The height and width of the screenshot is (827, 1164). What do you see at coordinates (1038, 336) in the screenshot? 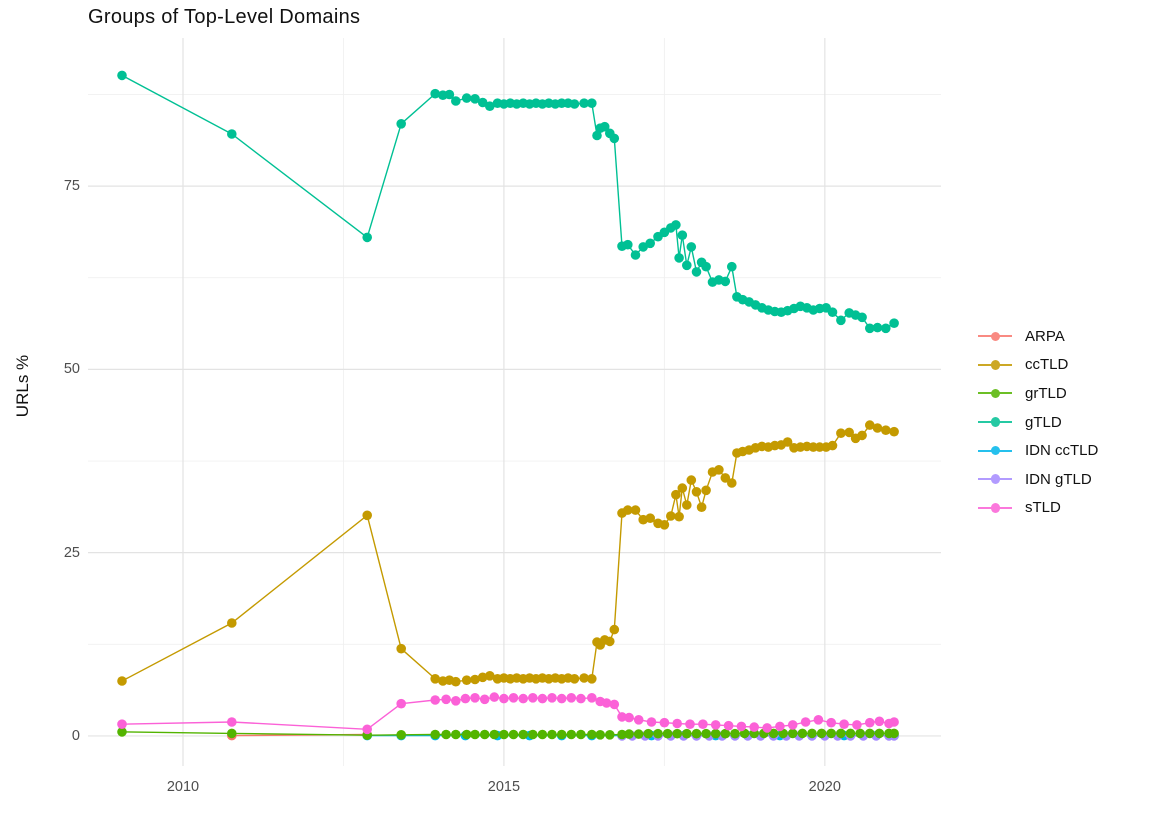
I see `legend-item-ARPA: ARPA` at bounding box center [1038, 336].